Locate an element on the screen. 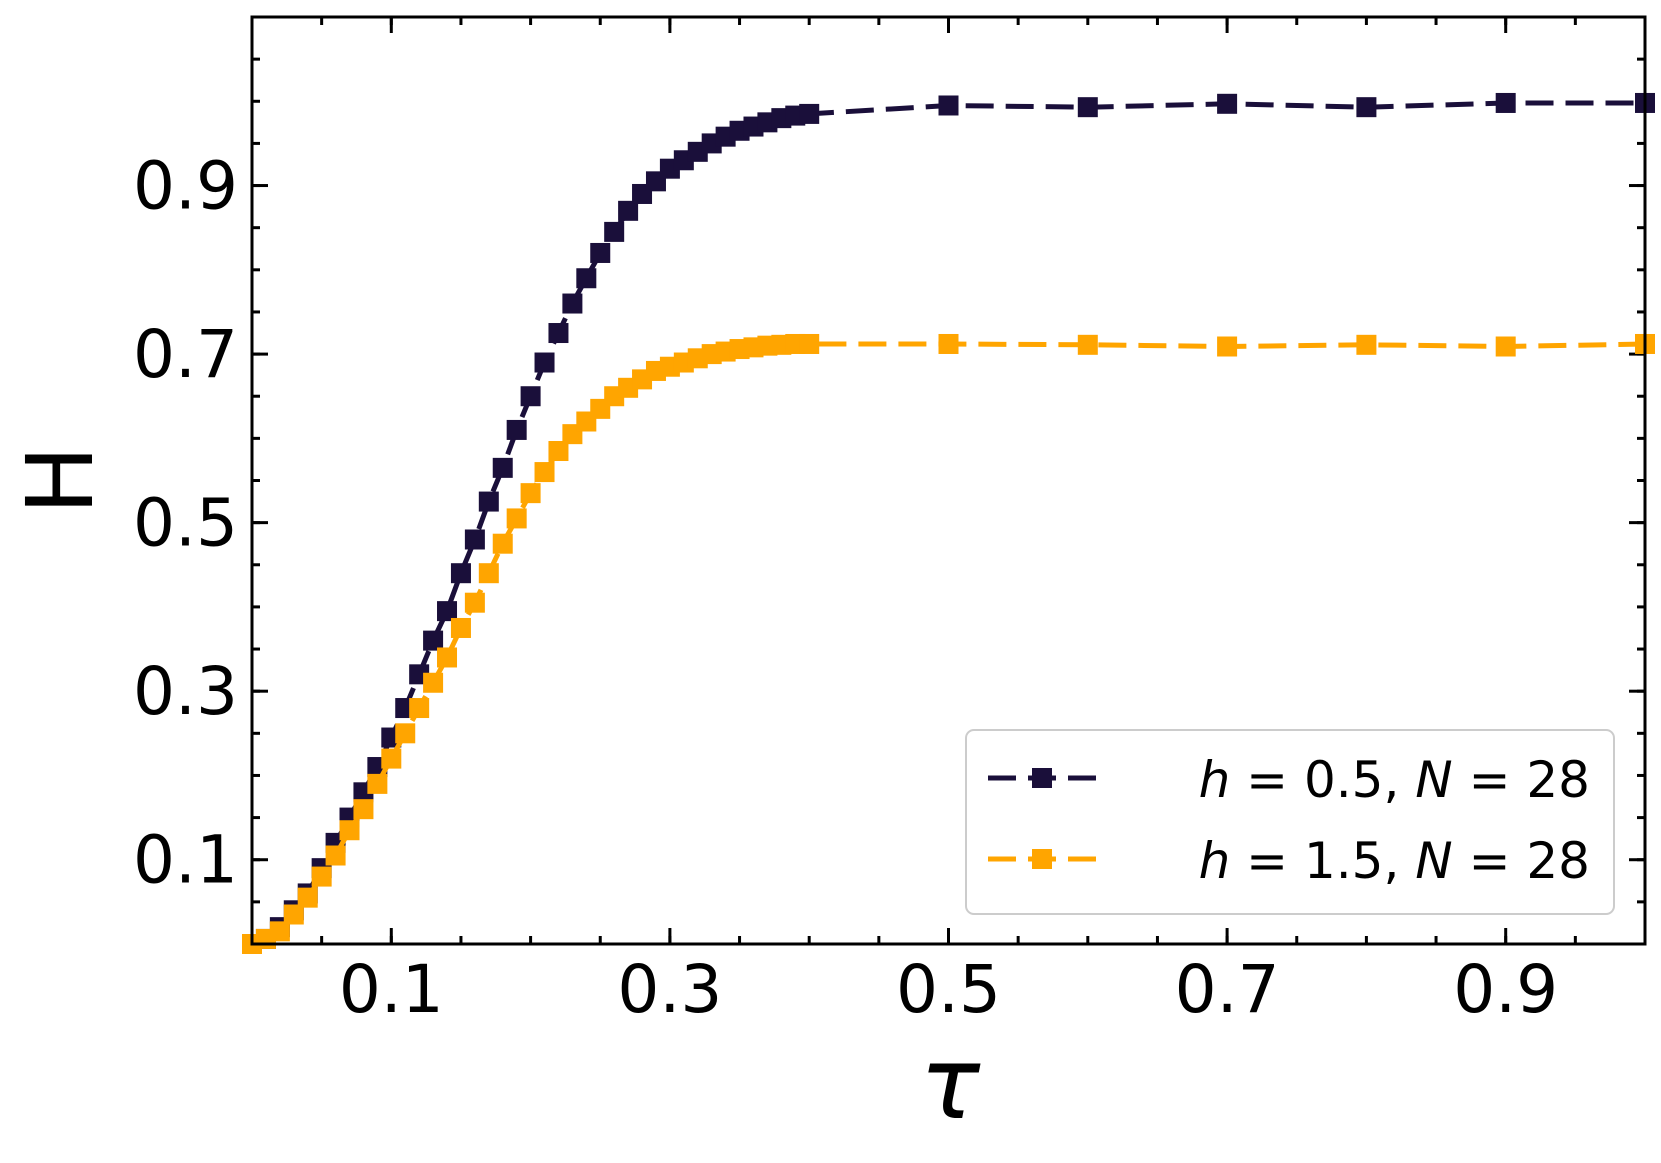 This screenshot has height=1163, width=1661. x-tick-label: 0.5 is located at coordinates (948, 989).